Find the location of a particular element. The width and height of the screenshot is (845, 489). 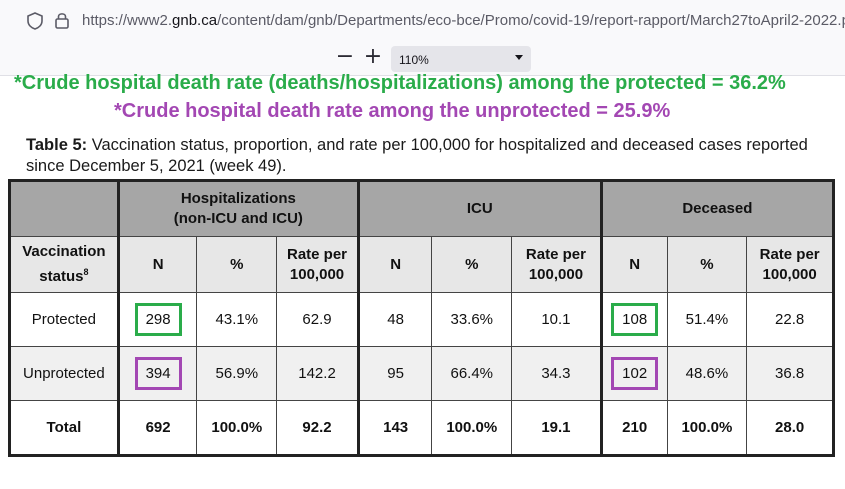

cell-icu-rate: 19.1 is located at coordinates (556, 428).